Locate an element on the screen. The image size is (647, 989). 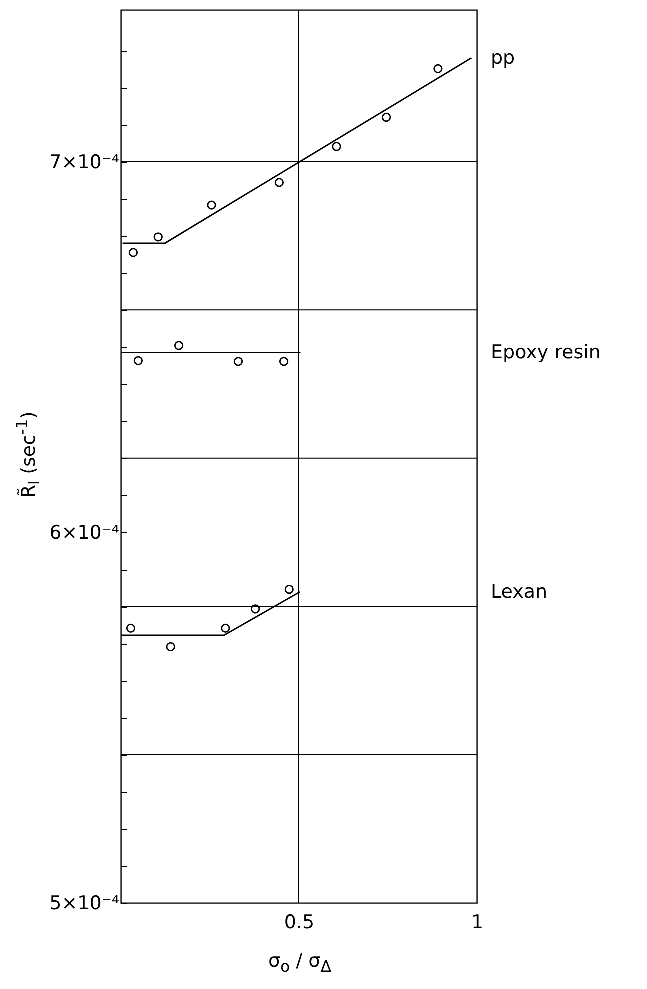
y-tick-label: 6×10⁻⁴ is located at coordinates (85, 533).